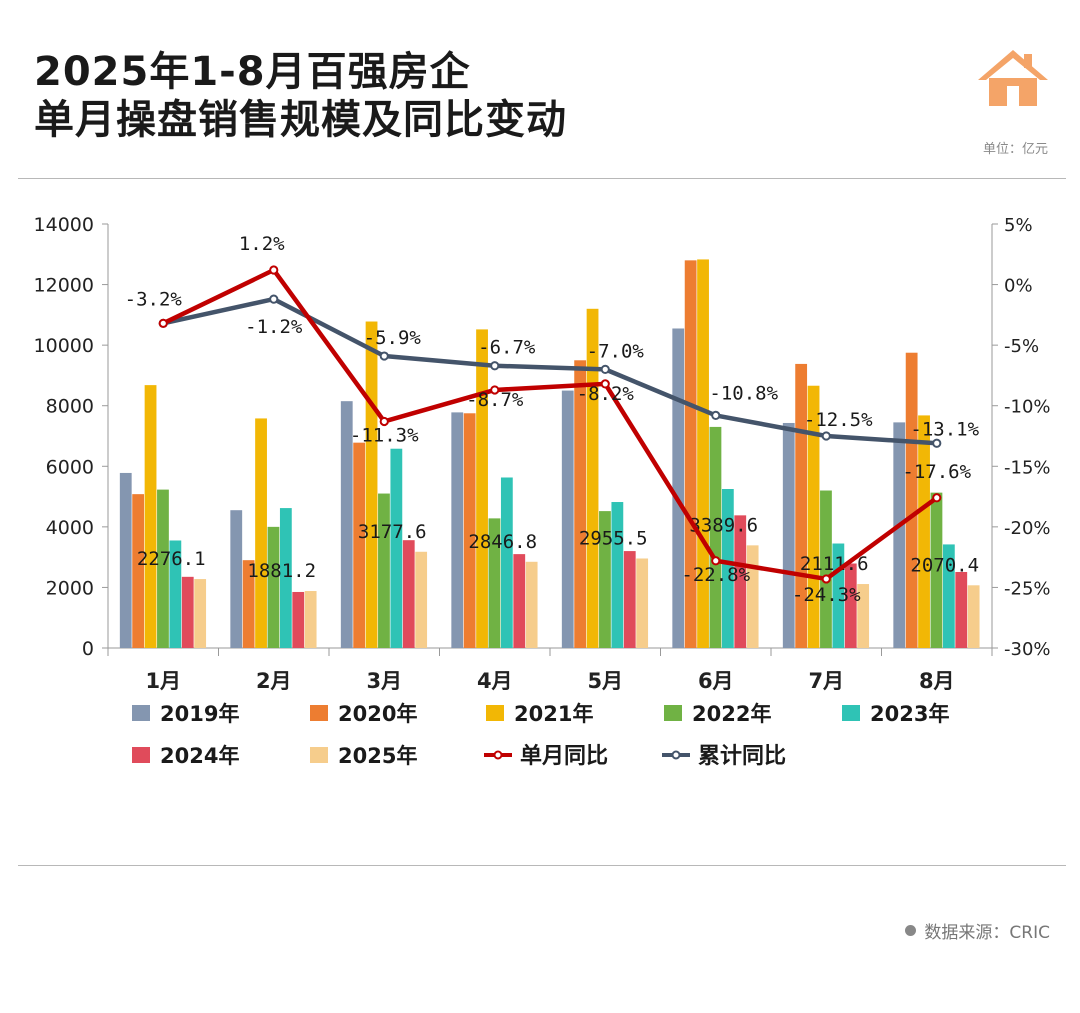  Describe the element at coordinates (498, 755) in the screenshot. I see `legend-line-marker` at that location.